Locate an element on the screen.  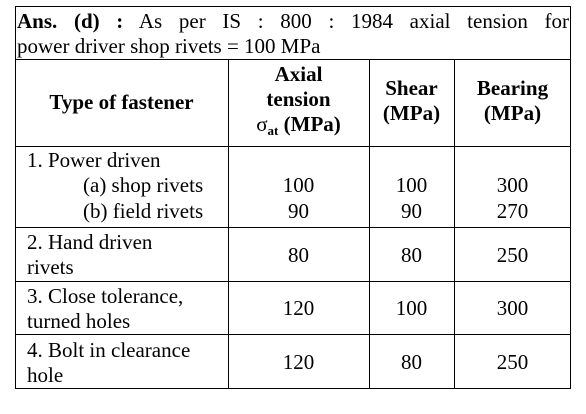
row-4-bearing: 250 is located at coordinates (512, 362).